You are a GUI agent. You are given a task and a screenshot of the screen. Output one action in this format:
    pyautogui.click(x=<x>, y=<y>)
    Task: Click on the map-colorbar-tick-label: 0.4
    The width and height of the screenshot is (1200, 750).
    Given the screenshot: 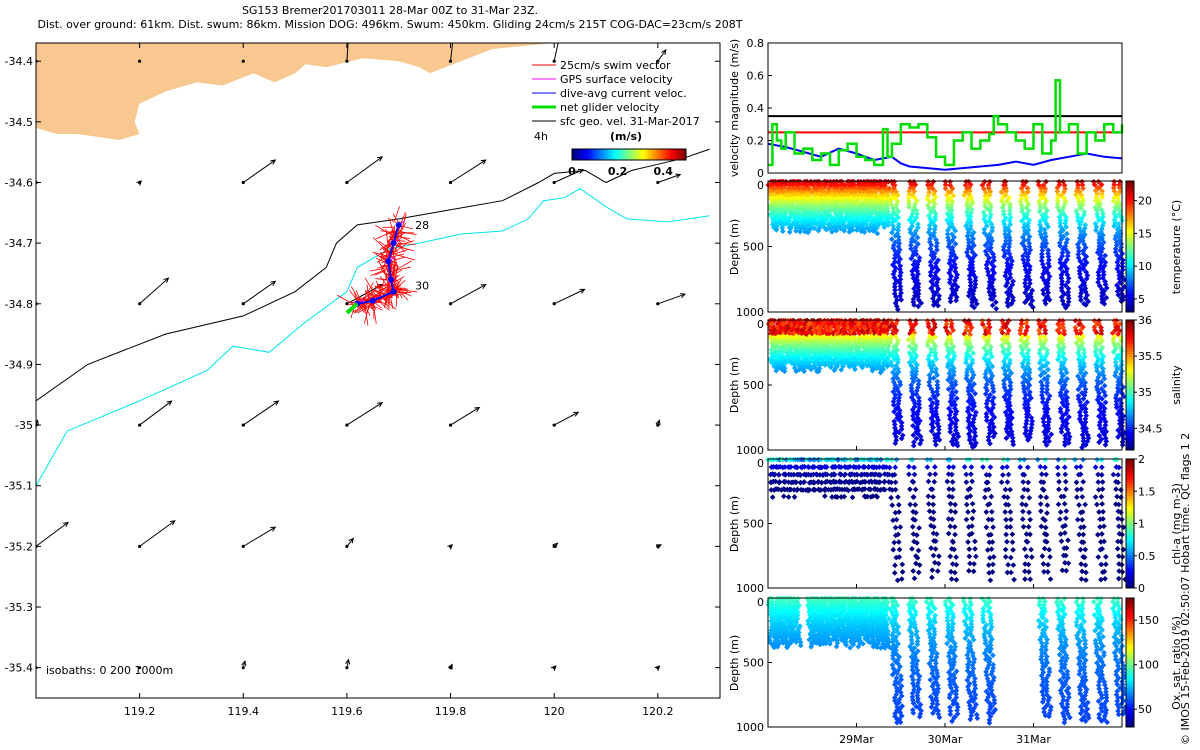 What is the action you would take?
    pyautogui.click(x=663, y=171)
    